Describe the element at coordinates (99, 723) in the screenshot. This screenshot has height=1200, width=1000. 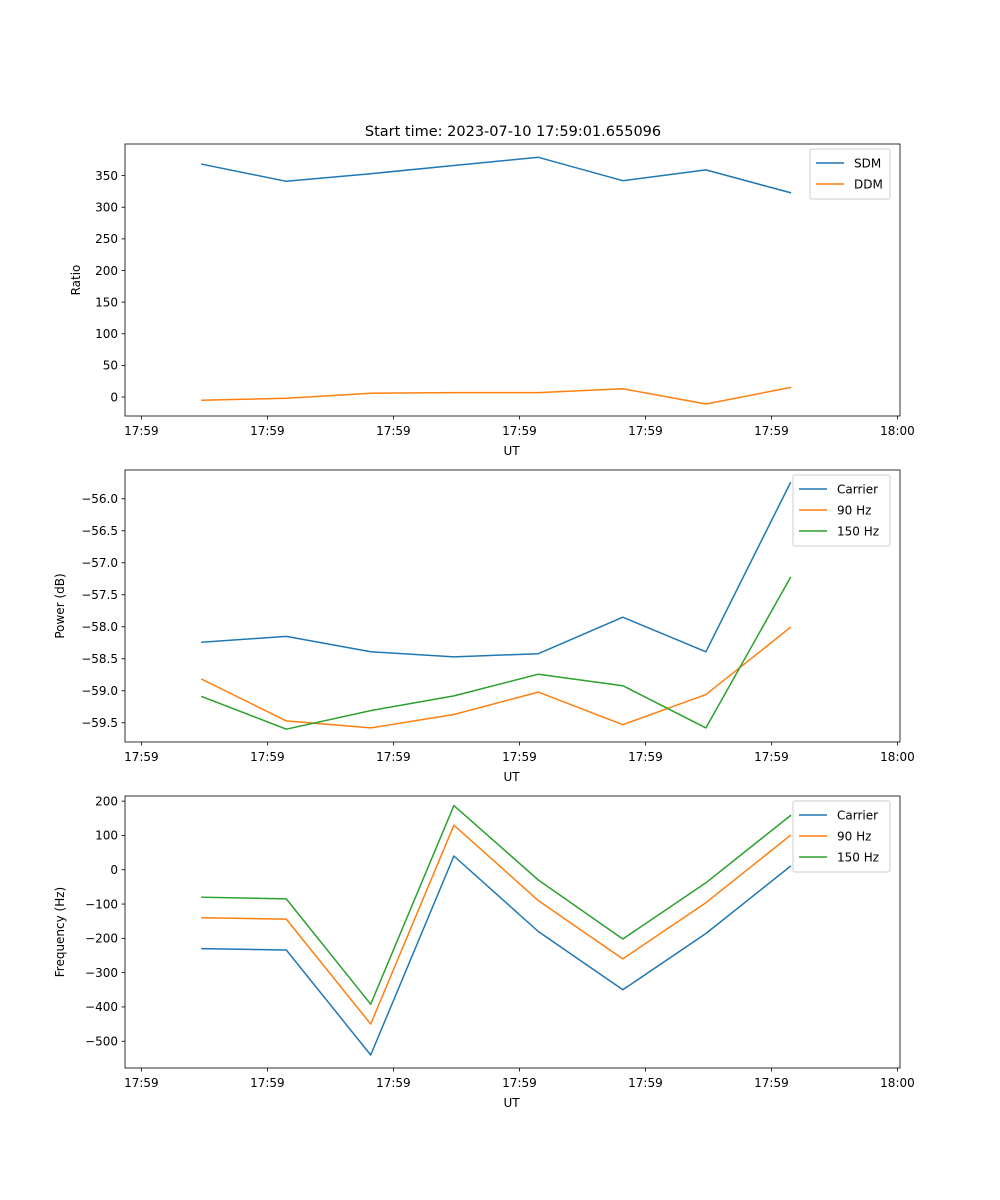
I see `y-tick-label: −59.5` at that location.